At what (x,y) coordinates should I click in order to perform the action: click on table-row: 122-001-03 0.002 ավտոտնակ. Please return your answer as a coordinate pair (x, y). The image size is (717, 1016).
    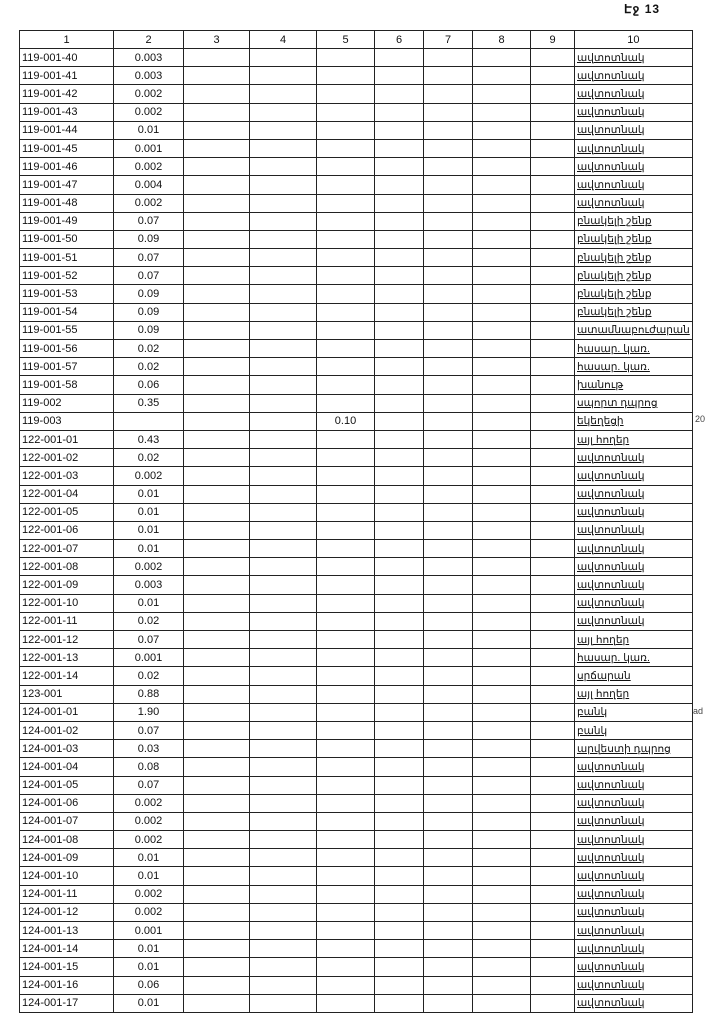
    Looking at the image, I should click on (356, 476).